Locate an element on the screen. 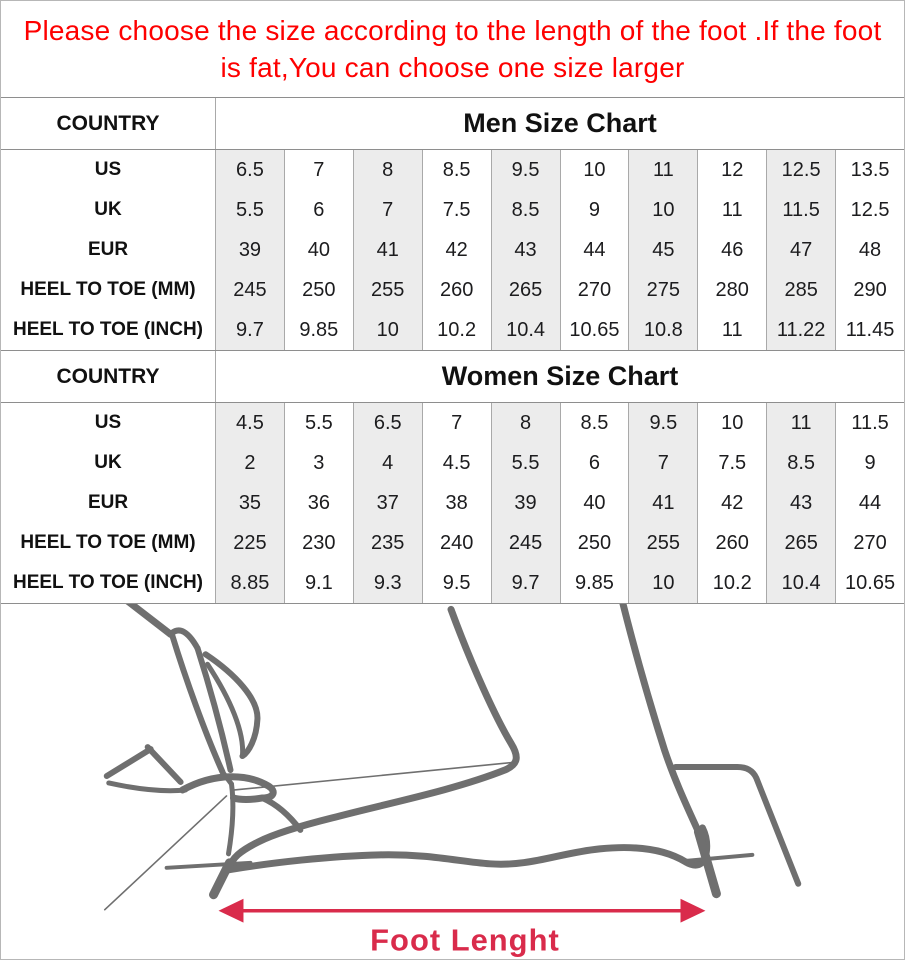 This screenshot has width=905, height=960. size-cell: 38 is located at coordinates (456, 503).